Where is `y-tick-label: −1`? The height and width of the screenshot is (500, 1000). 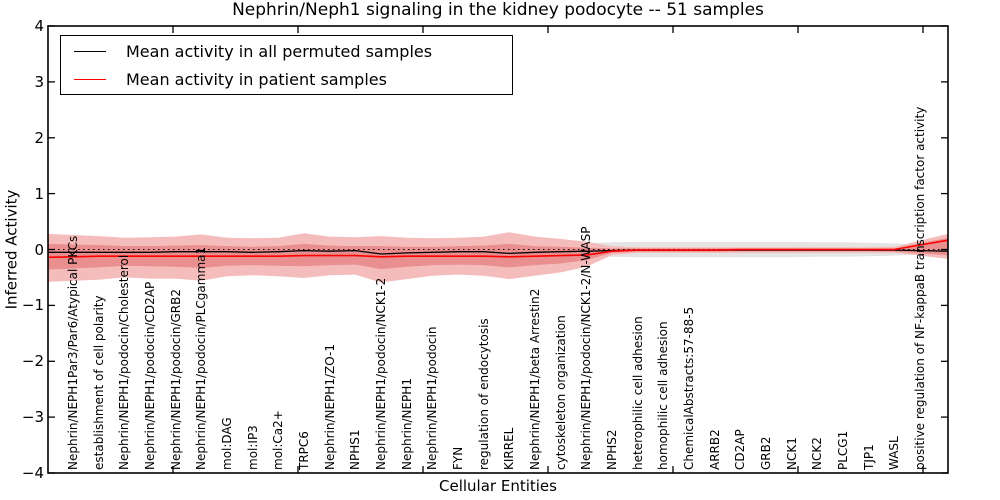 y-tick-label: −1 is located at coordinates (32, 305).